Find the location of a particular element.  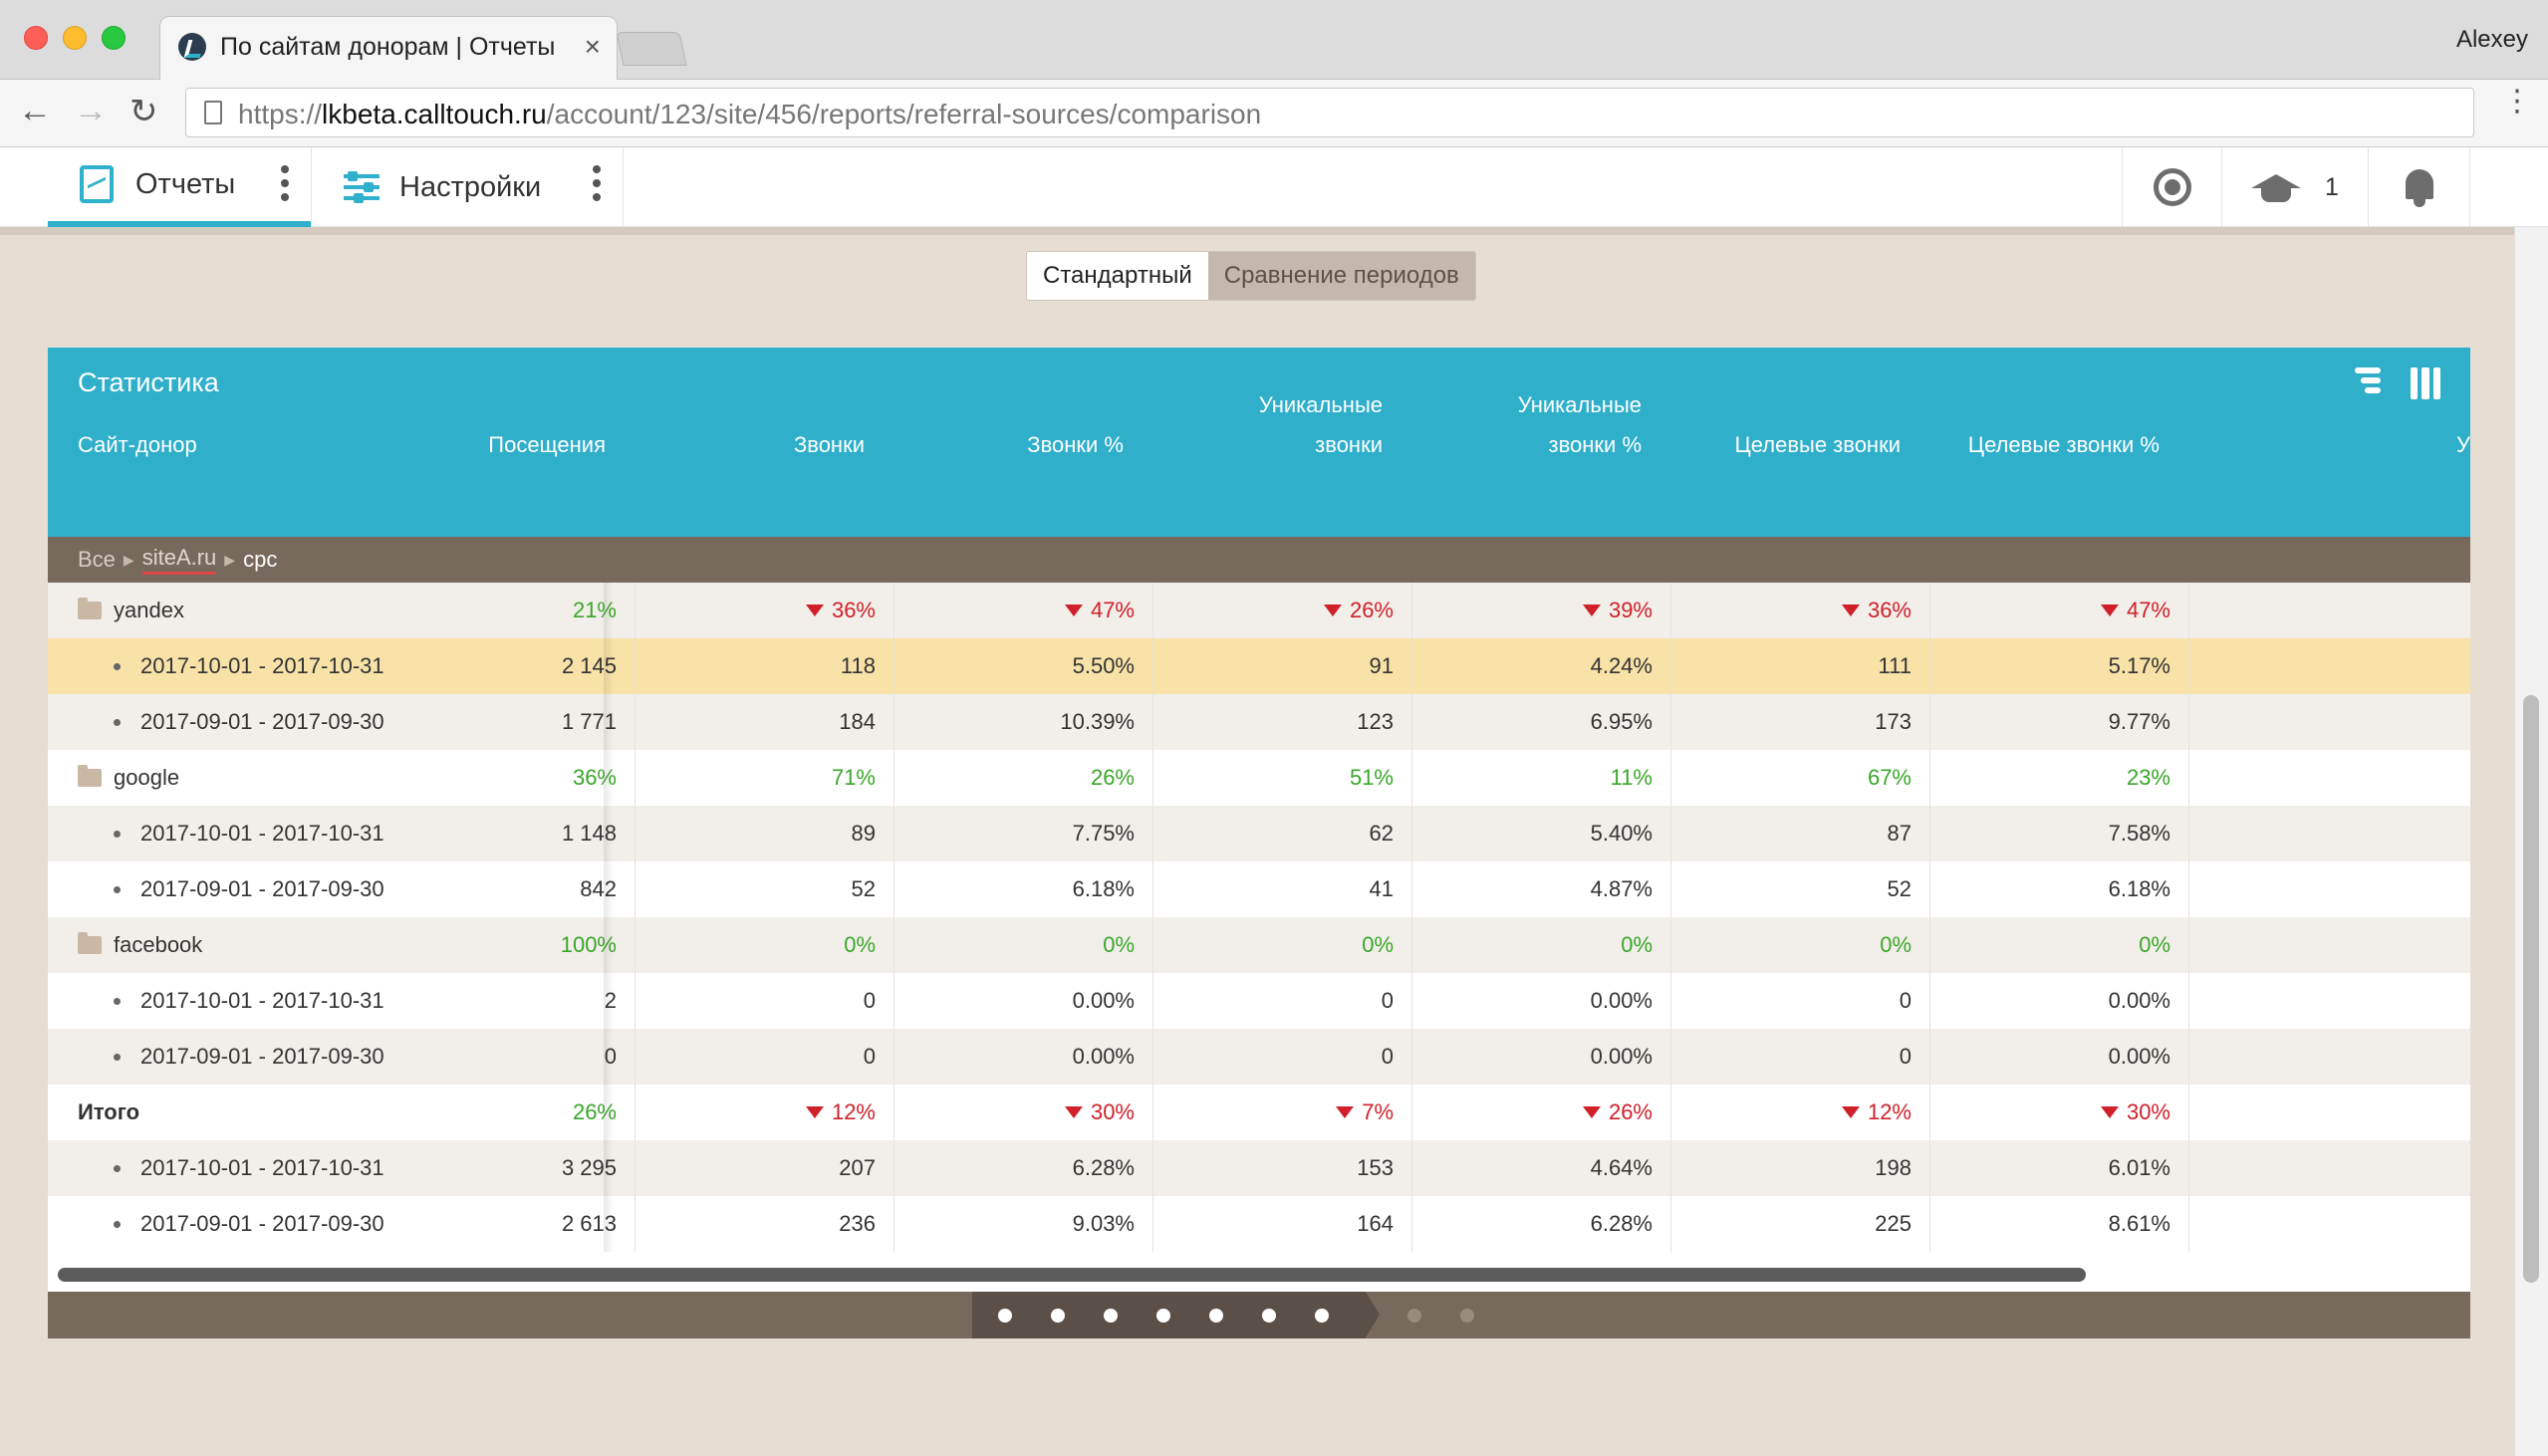

col-header-unique-calls: Уникальные звонки is located at coordinates (1268, 425).